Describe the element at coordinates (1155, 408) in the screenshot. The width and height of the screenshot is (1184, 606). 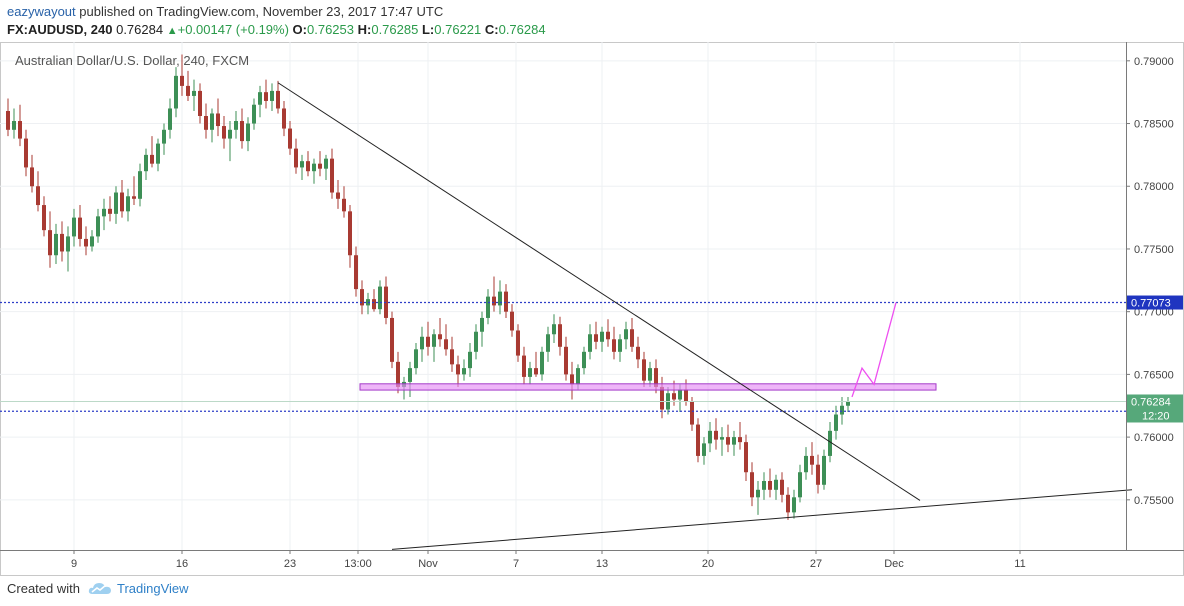
I see `last-price-box` at that location.